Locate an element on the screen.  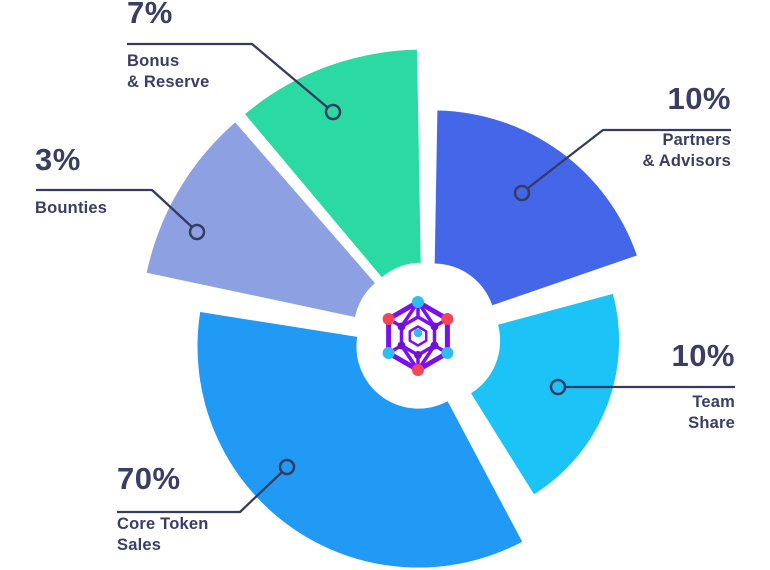
slice-percent: 3% is located at coordinates (58, 159).